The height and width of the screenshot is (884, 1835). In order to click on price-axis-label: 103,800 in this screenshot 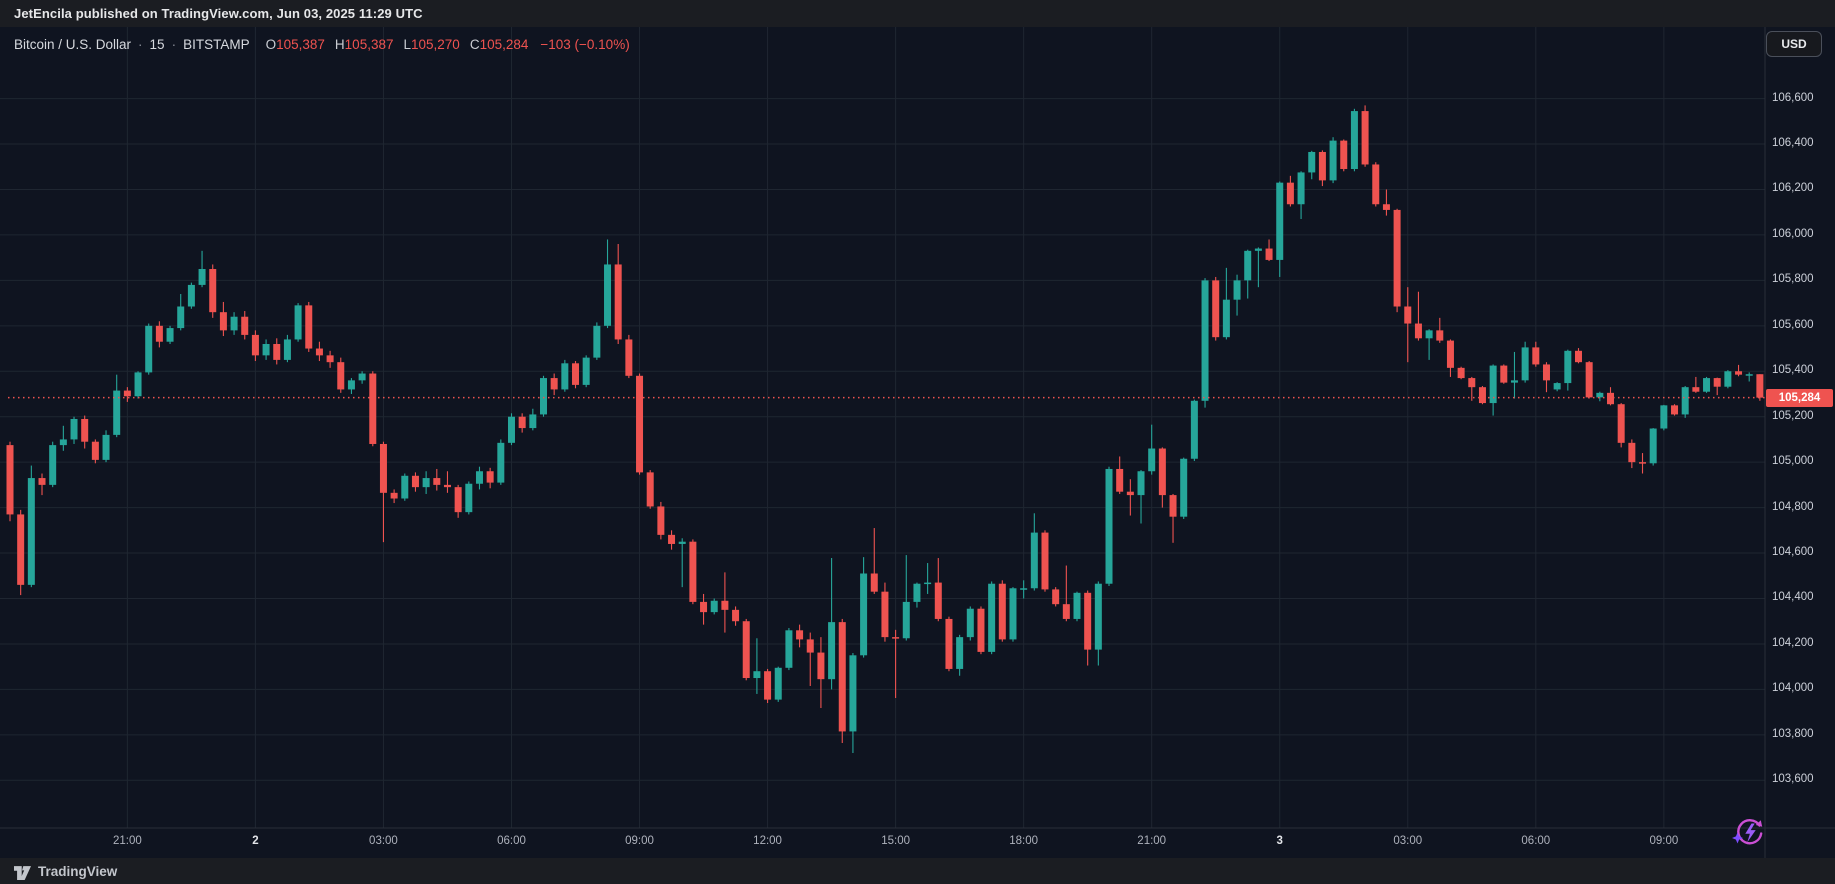, I will do `click(1793, 733)`.